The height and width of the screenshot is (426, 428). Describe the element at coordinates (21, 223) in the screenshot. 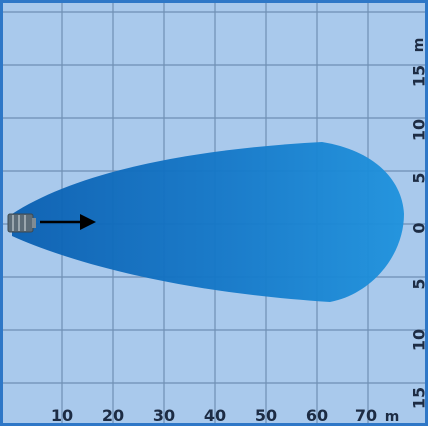

I see `lamp-icon` at that location.